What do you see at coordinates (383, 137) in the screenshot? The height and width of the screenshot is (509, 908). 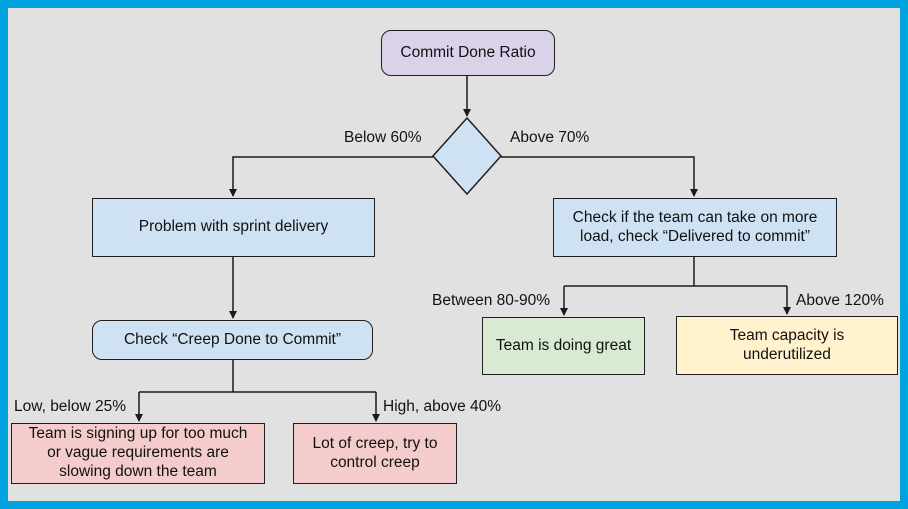 I see `edge-label-below-60: Below 60%` at bounding box center [383, 137].